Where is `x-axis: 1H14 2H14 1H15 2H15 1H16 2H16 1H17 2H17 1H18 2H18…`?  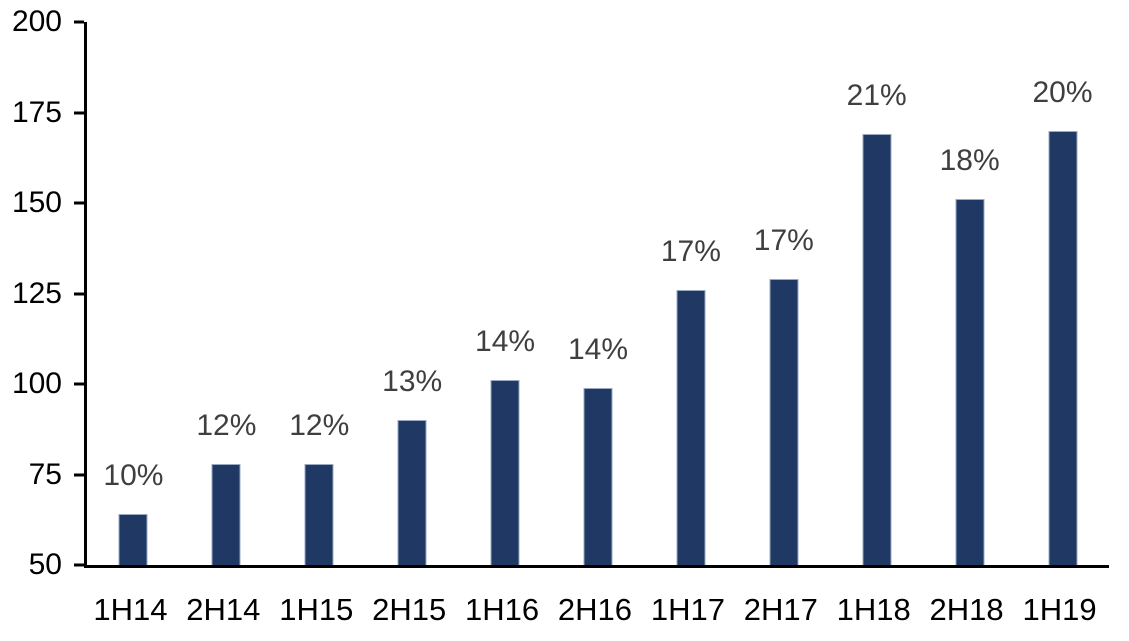
x-axis: 1H14 2H14 1H15 2H15 1H16 2H16 1H17 2H17 1H18 2H18… is located at coordinates (595, 610).